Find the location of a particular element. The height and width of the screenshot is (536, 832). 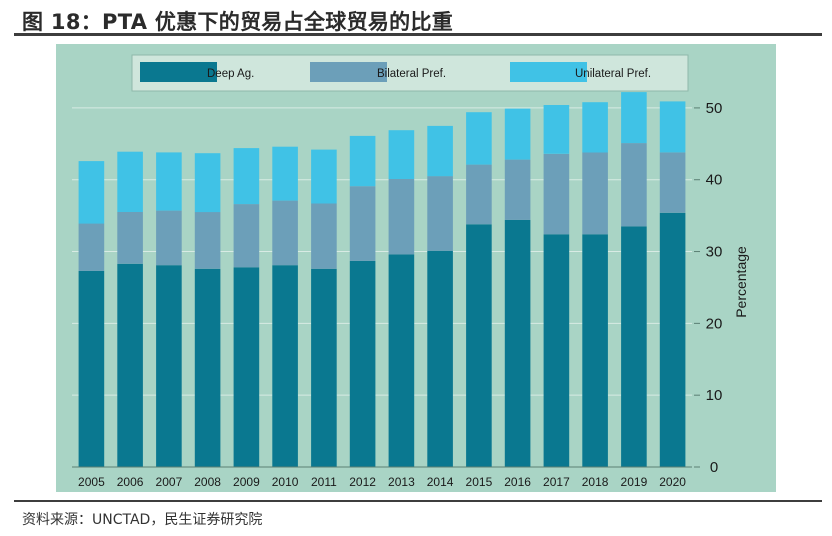

bar-unilateral-2020 is located at coordinates (672, 127).